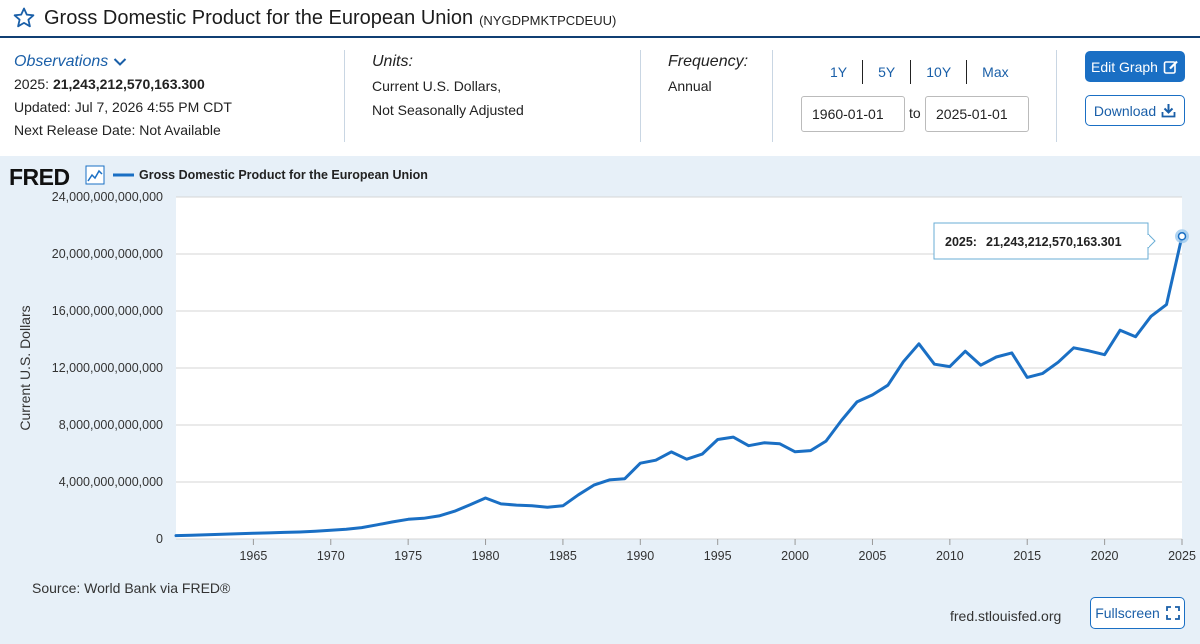 The width and height of the screenshot is (1200, 644). I want to click on observation-year: 2025:, so click(32, 84).